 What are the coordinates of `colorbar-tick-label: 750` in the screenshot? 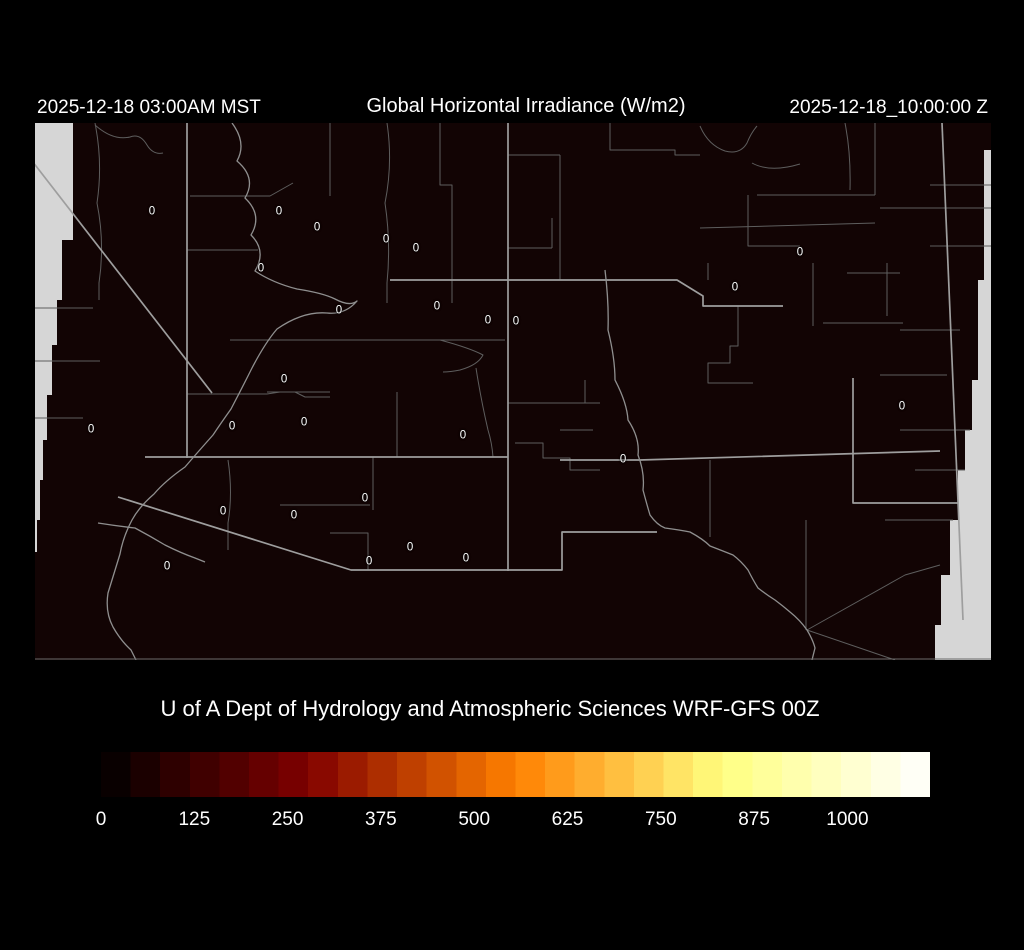 It's located at (660, 819).